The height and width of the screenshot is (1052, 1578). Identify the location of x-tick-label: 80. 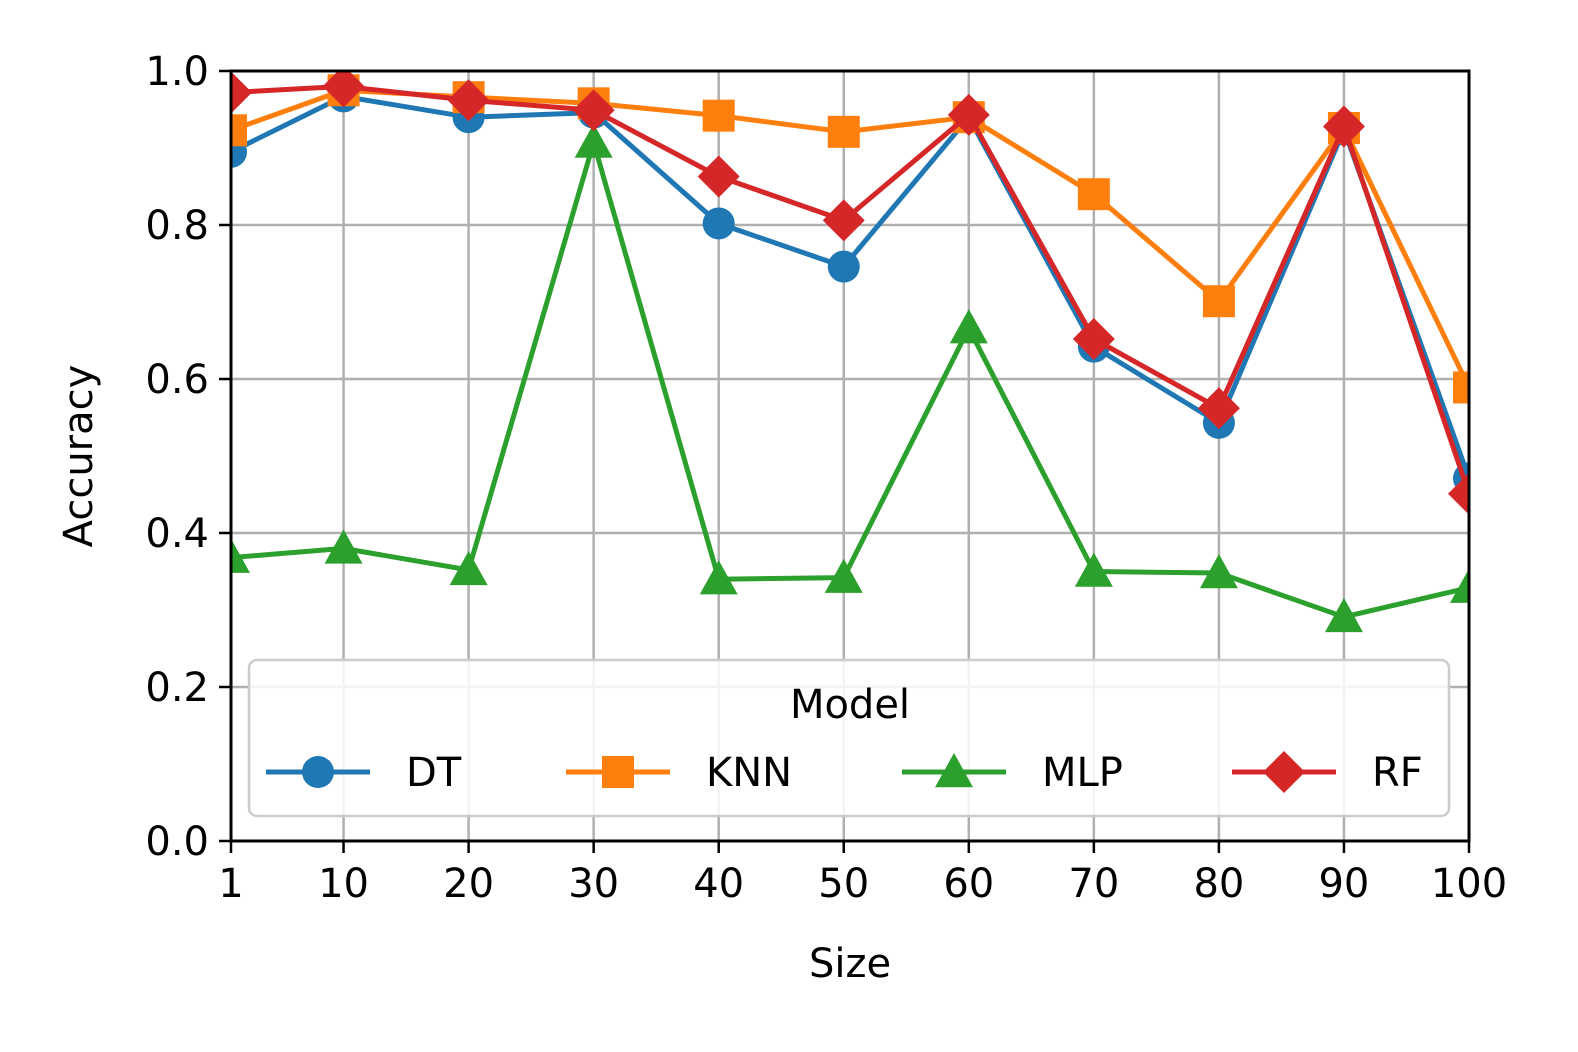
(1218, 884).